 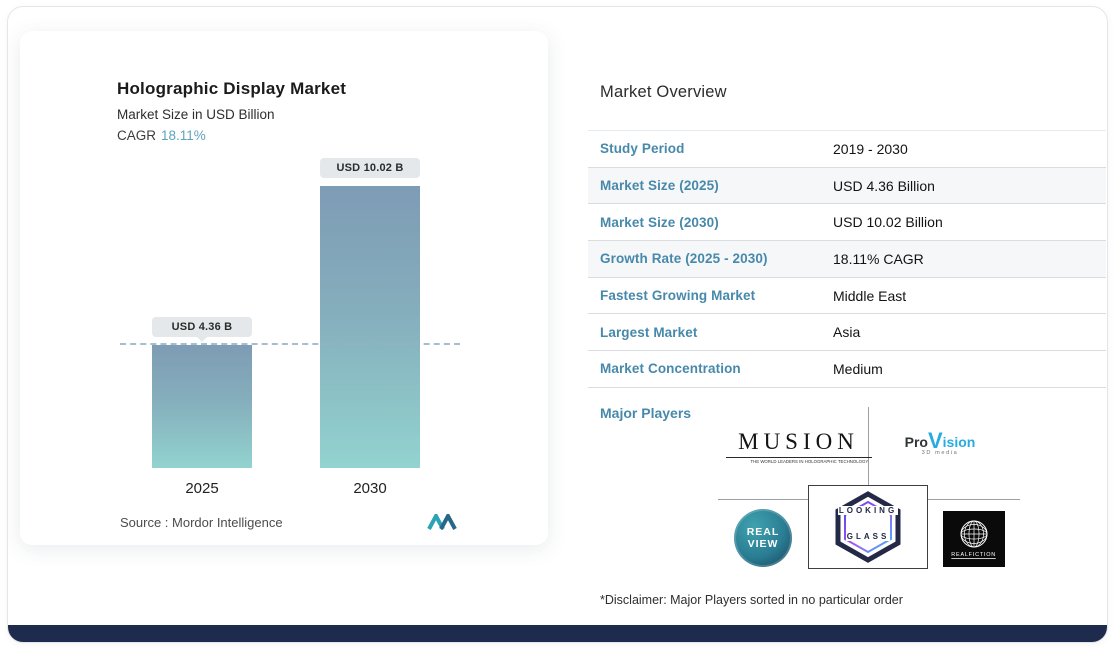 What do you see at coordinates (868, 453) in the screenshot?
I see `logo-divider-vertical` at bounding box center [868, 453].